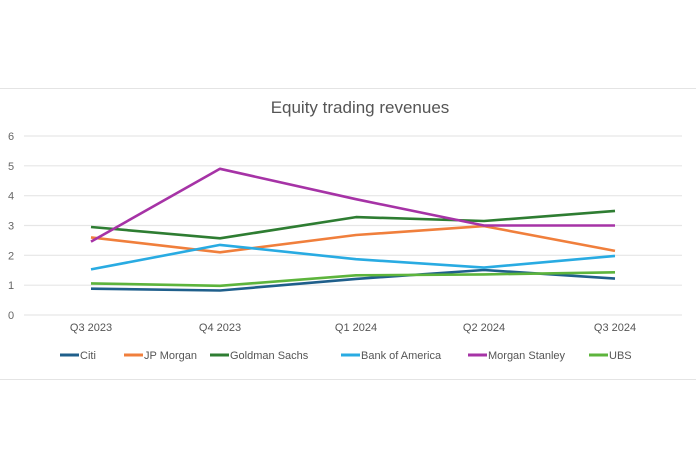 This screenshot has width=696, height=464. Describe the element at coordinates (11, 167) in the screenshot. I see `y-tick-label: 5` at that location.